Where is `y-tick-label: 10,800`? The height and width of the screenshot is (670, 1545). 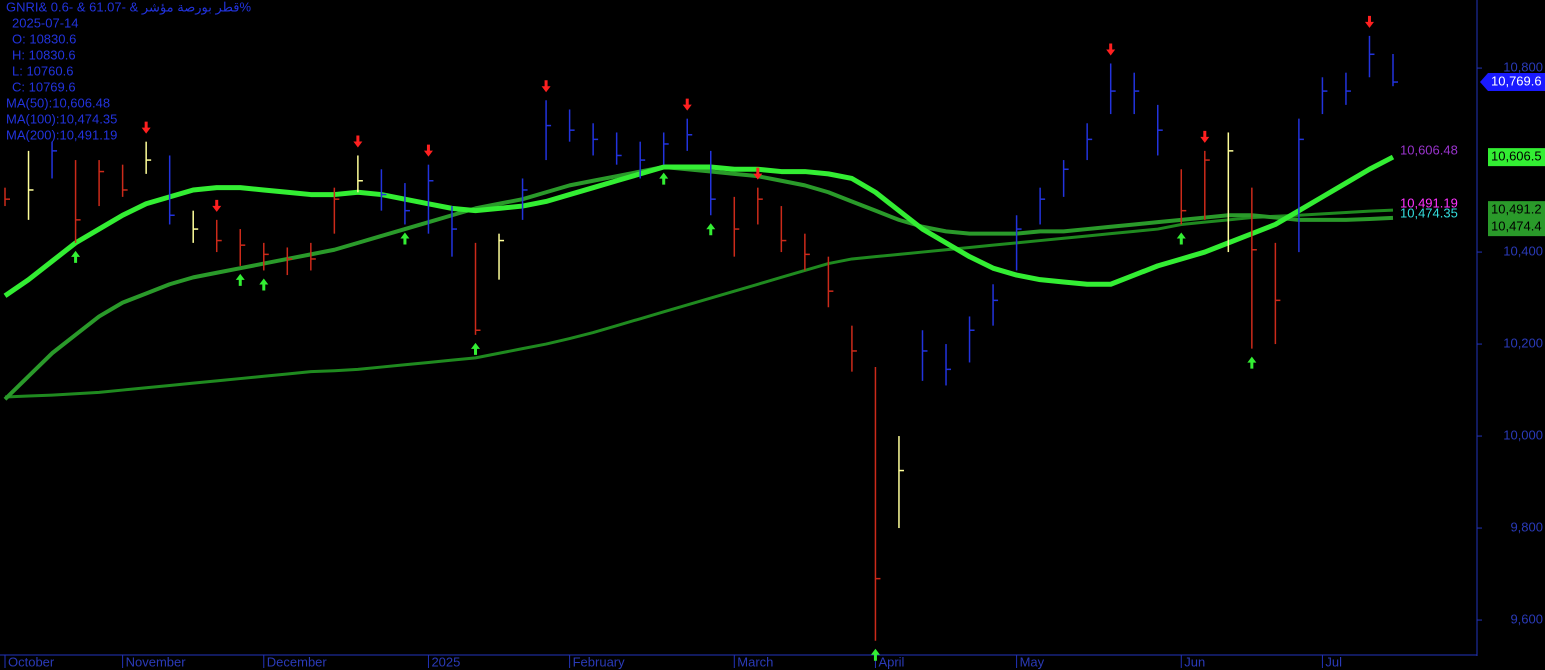
y-tick-label: 10,800 is located at coordinates (1523, 67).